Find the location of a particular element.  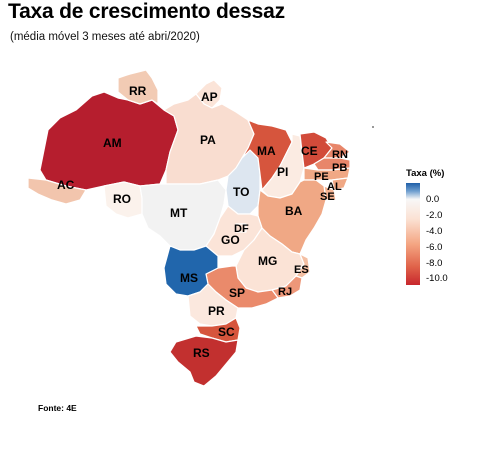

label-pr: PR is located at coordinates (216, 311).